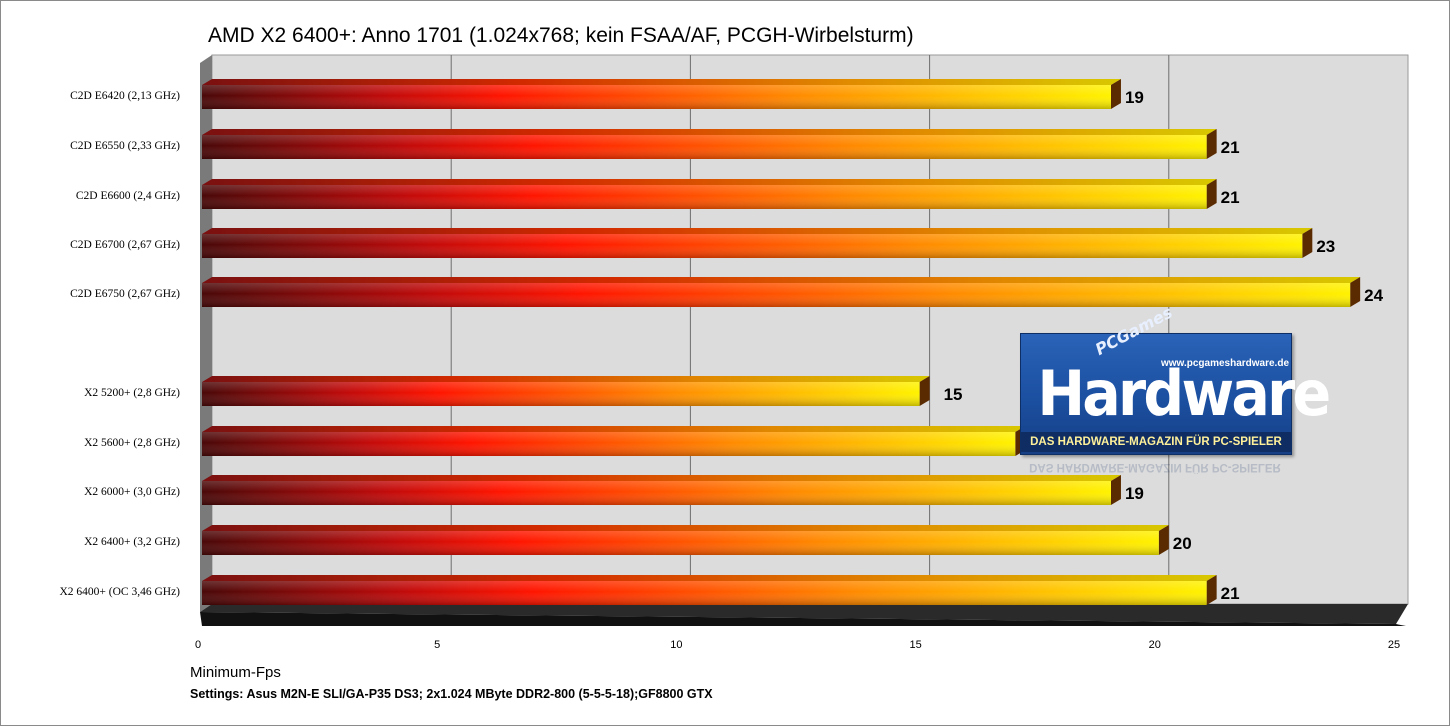  I want to click on x-tick-label: 15, so click(915, 645).